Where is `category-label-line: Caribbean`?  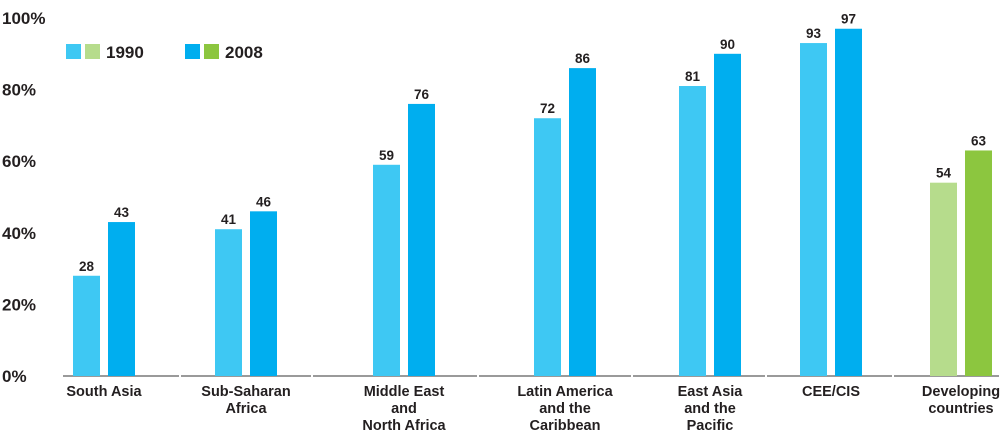
category-label-line: Caribbean is located at coordinates (565, 426).